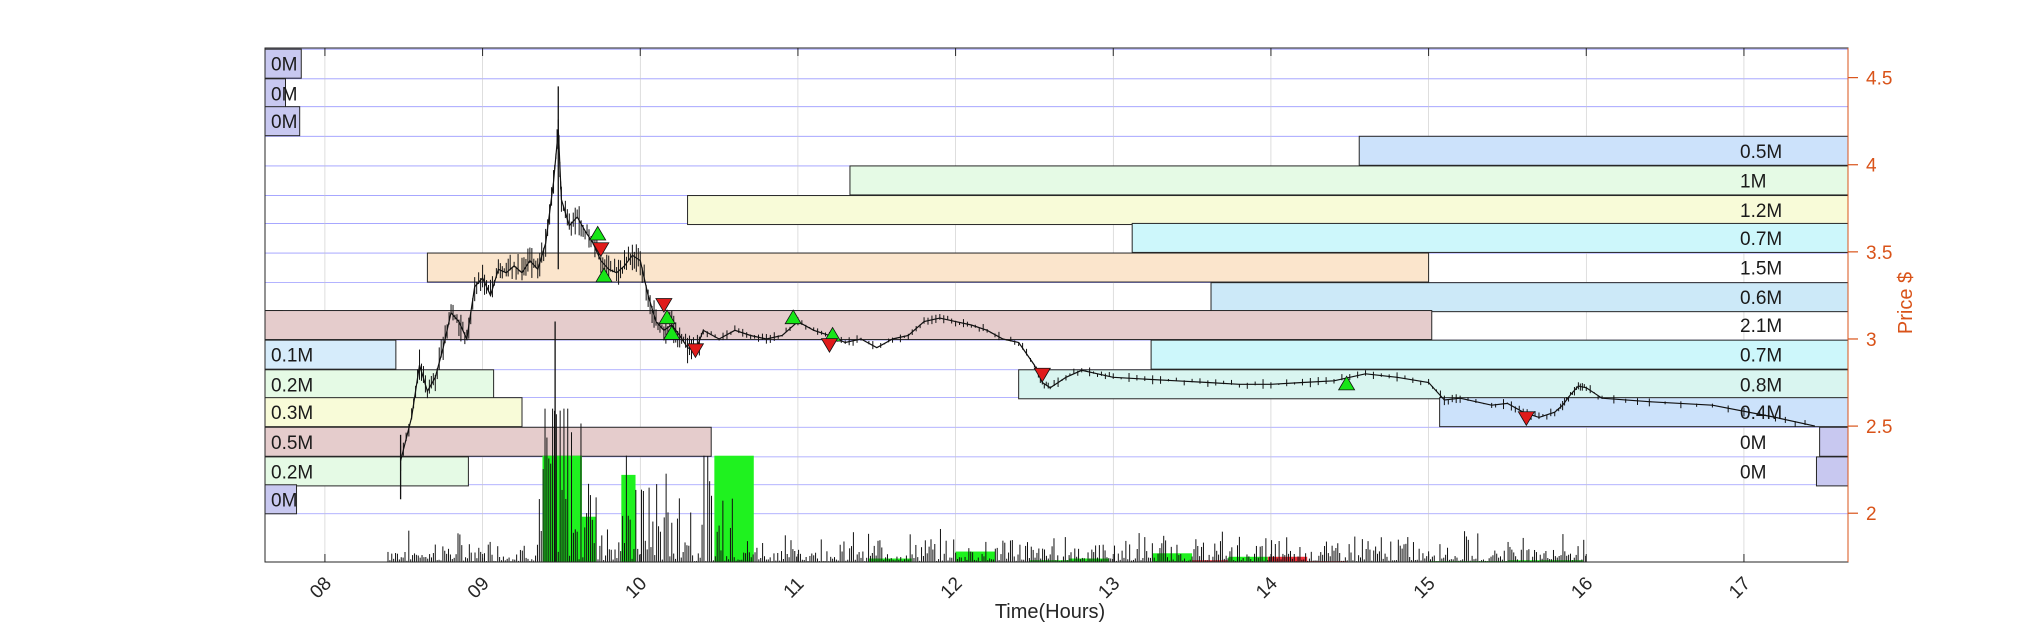 This screenshot has width=2031, height=625. Describe the element at coordinates (1869, 305) in the screenshot. I see `y-axis-ticks: 2 2.5 3 3.5 4 4.5` at that location.